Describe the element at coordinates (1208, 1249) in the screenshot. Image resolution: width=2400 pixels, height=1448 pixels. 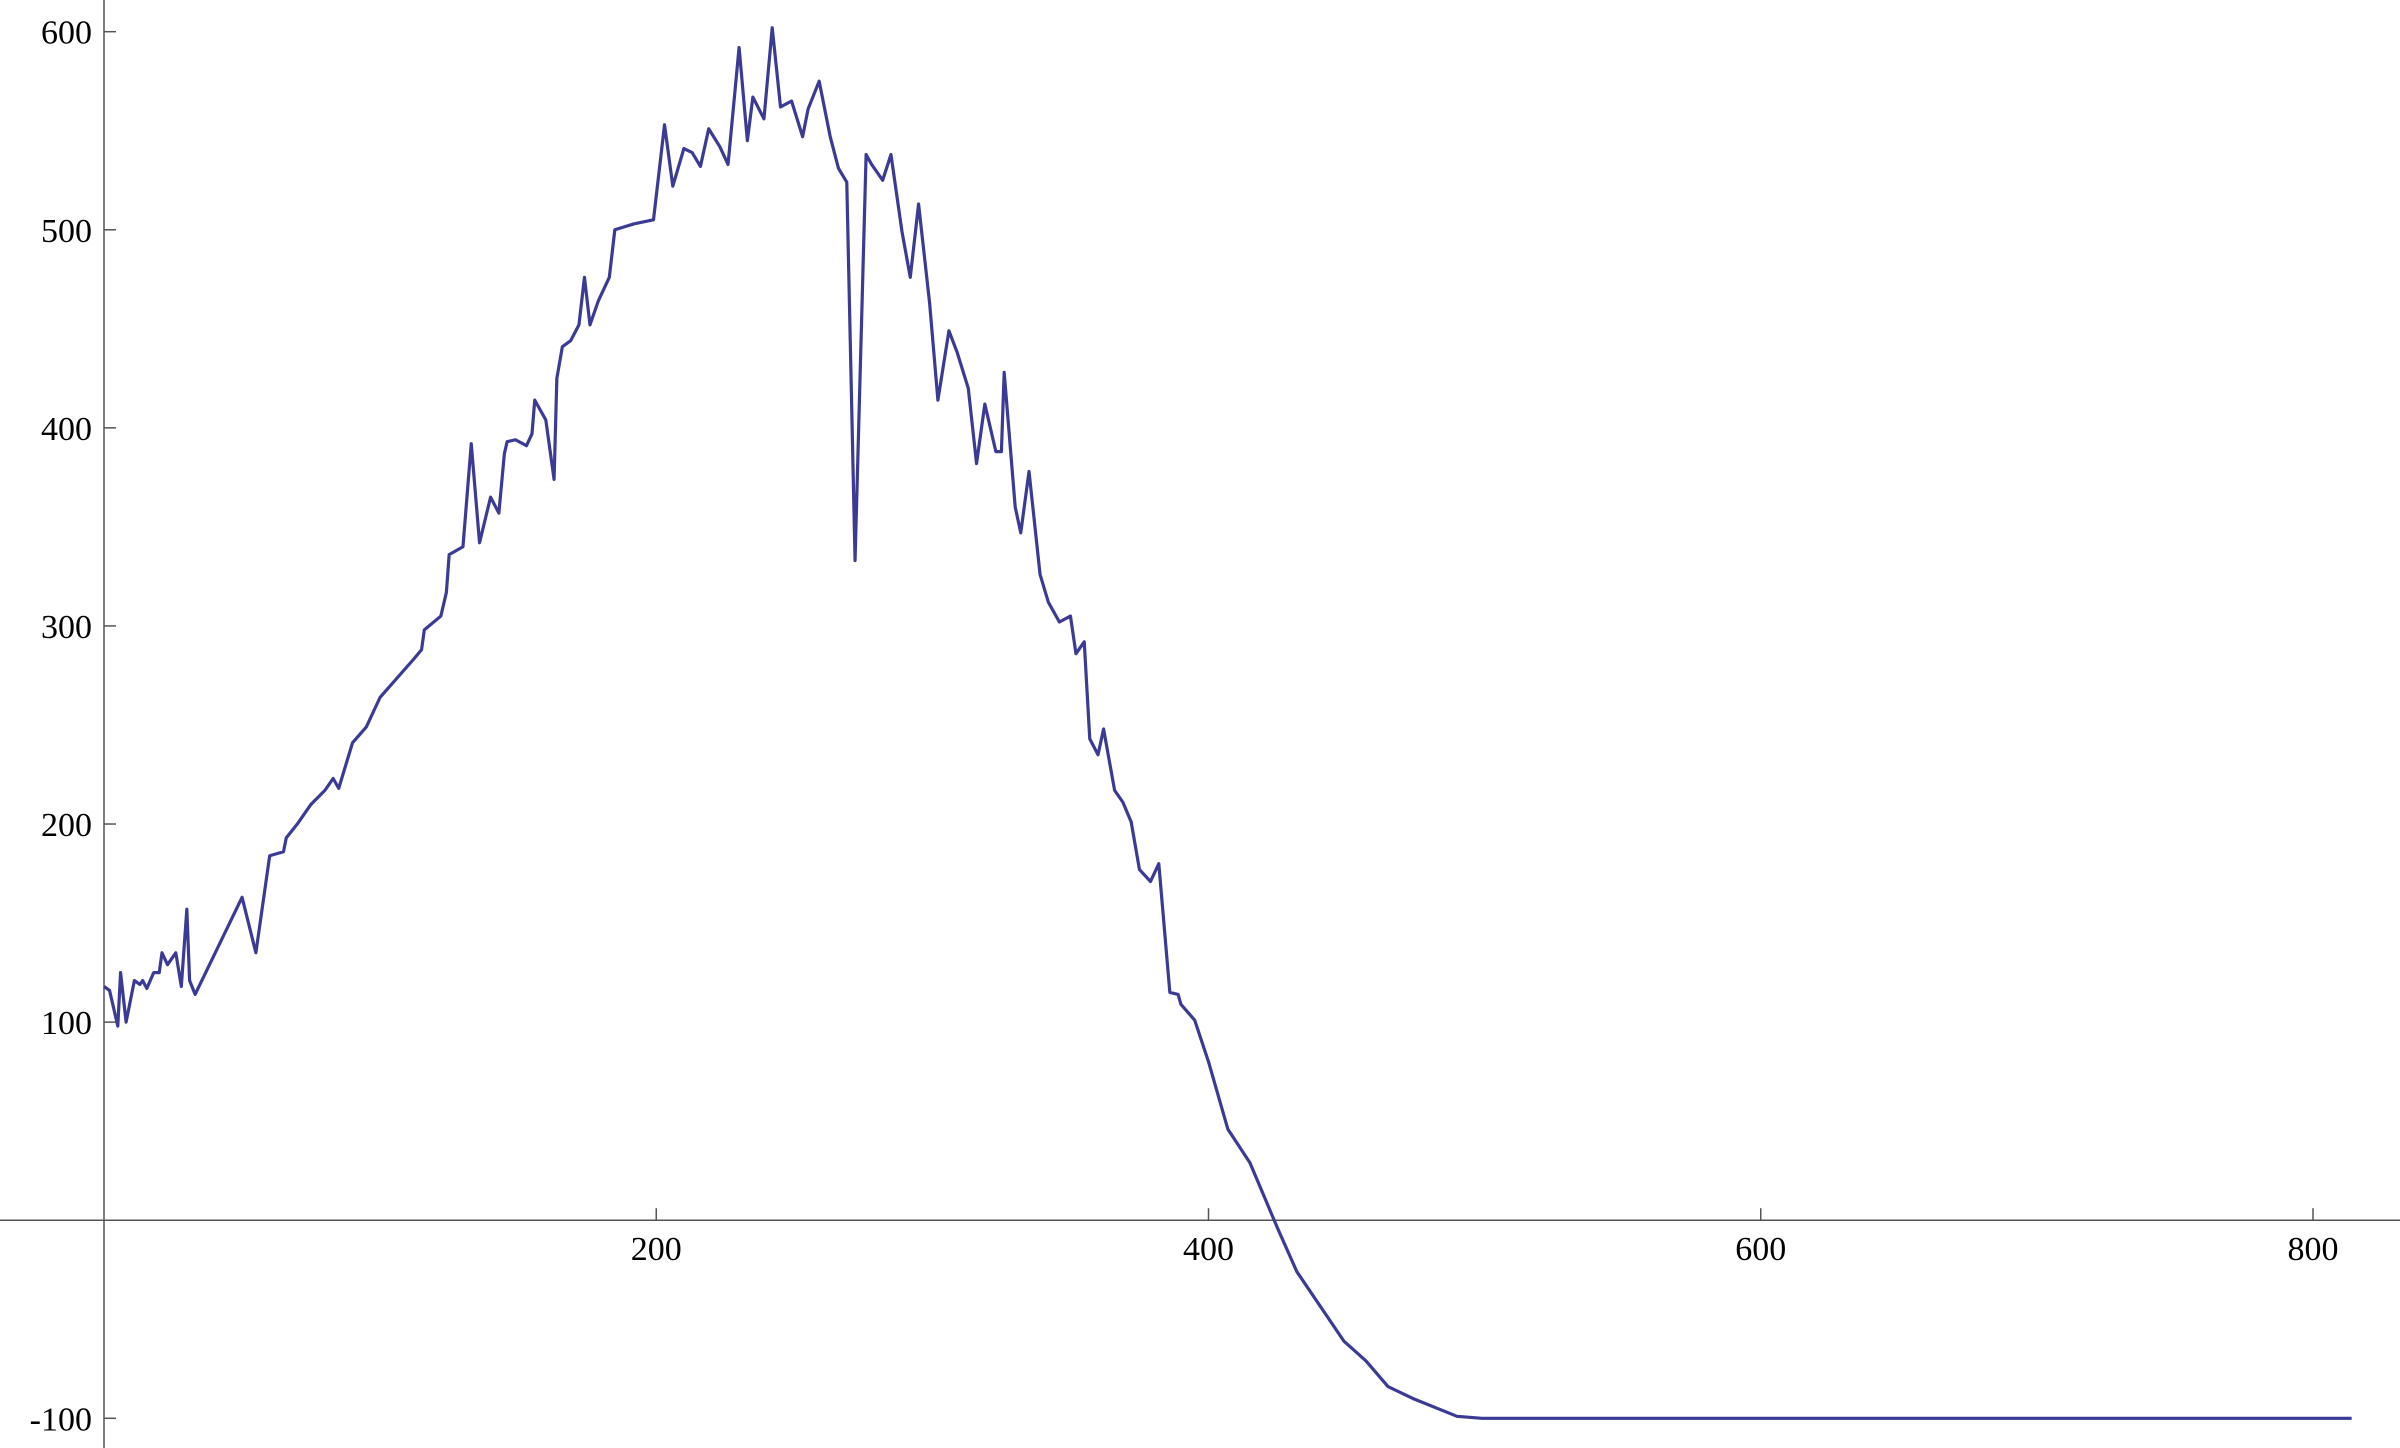
I see `x-tick-label: 400` at that location.